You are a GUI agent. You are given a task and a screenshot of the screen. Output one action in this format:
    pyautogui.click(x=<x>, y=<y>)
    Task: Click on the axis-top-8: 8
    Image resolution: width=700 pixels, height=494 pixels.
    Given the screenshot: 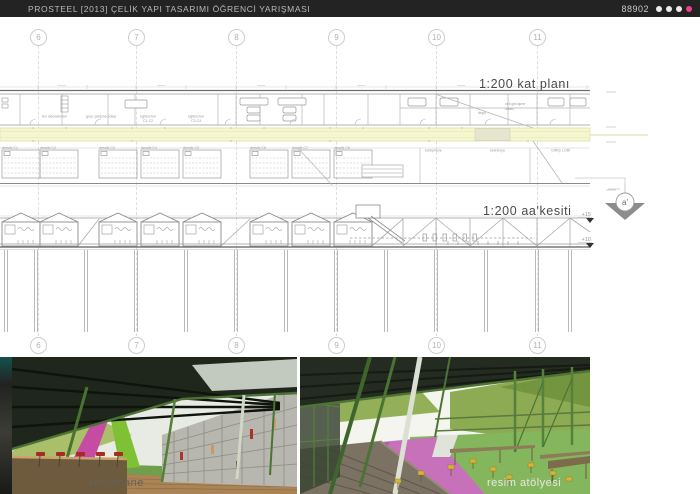 What is the action you would take?
    pyautogui.click(x=236, y=37)
    